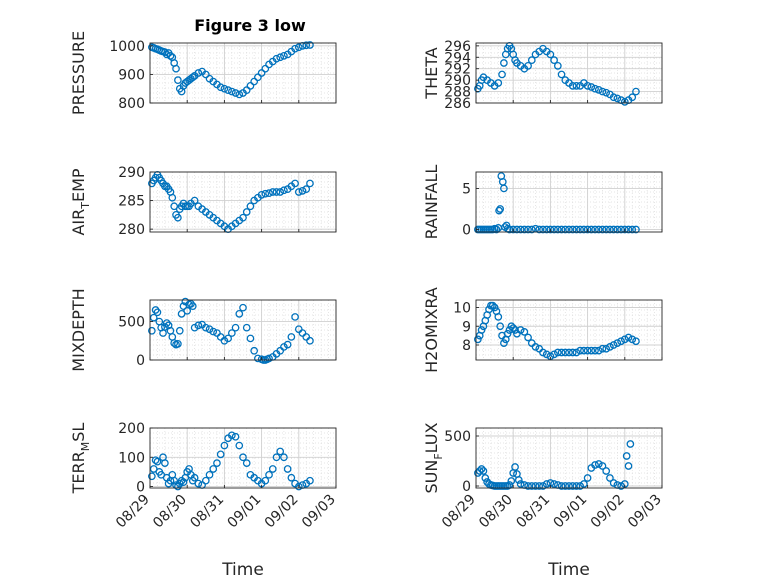 This screenshot has height=583, width=778. Describe the element at coordinates (131, 202) in the screenshot. I see `y-tick-label: 285` at that location.